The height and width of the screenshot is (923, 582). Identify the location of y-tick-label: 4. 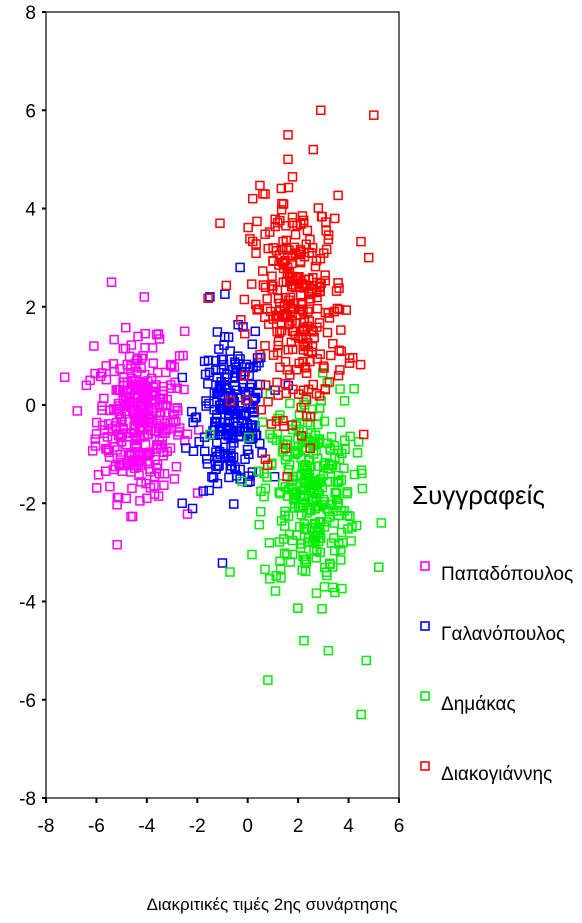
(30, 210).